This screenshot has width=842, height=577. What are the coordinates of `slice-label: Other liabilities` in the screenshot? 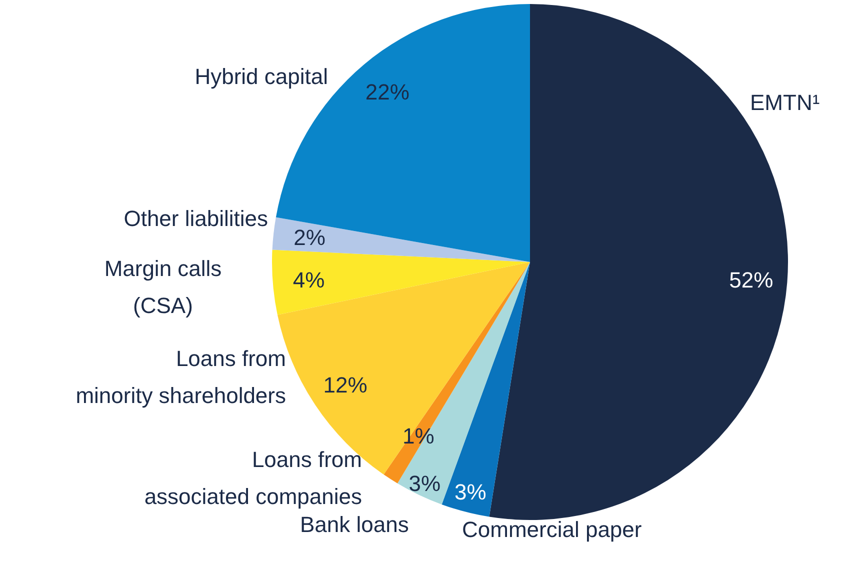 It's located at (196, 218).